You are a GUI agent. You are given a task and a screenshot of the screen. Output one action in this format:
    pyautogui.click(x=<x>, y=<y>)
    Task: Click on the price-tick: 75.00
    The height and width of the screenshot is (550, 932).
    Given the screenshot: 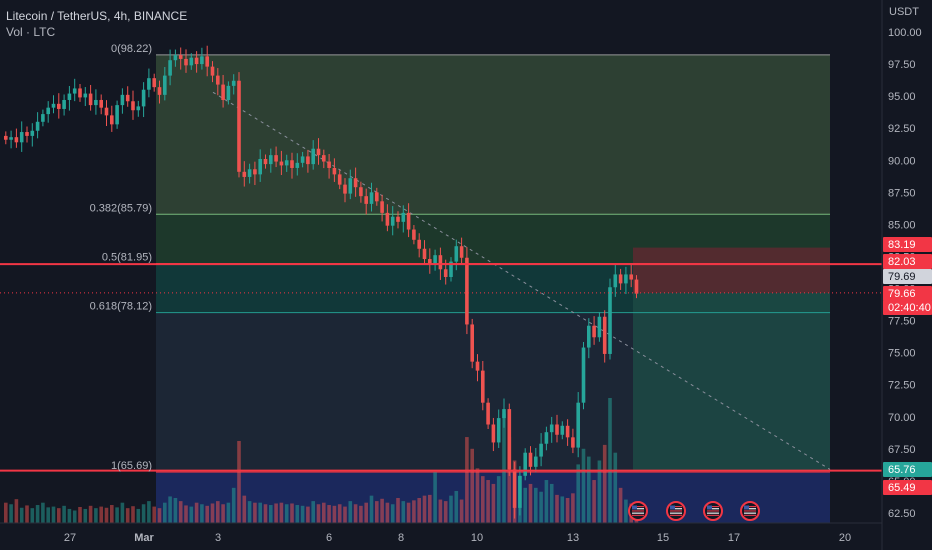 What is the action you would take?
    pyautogui.click(x=902, y=354)
    